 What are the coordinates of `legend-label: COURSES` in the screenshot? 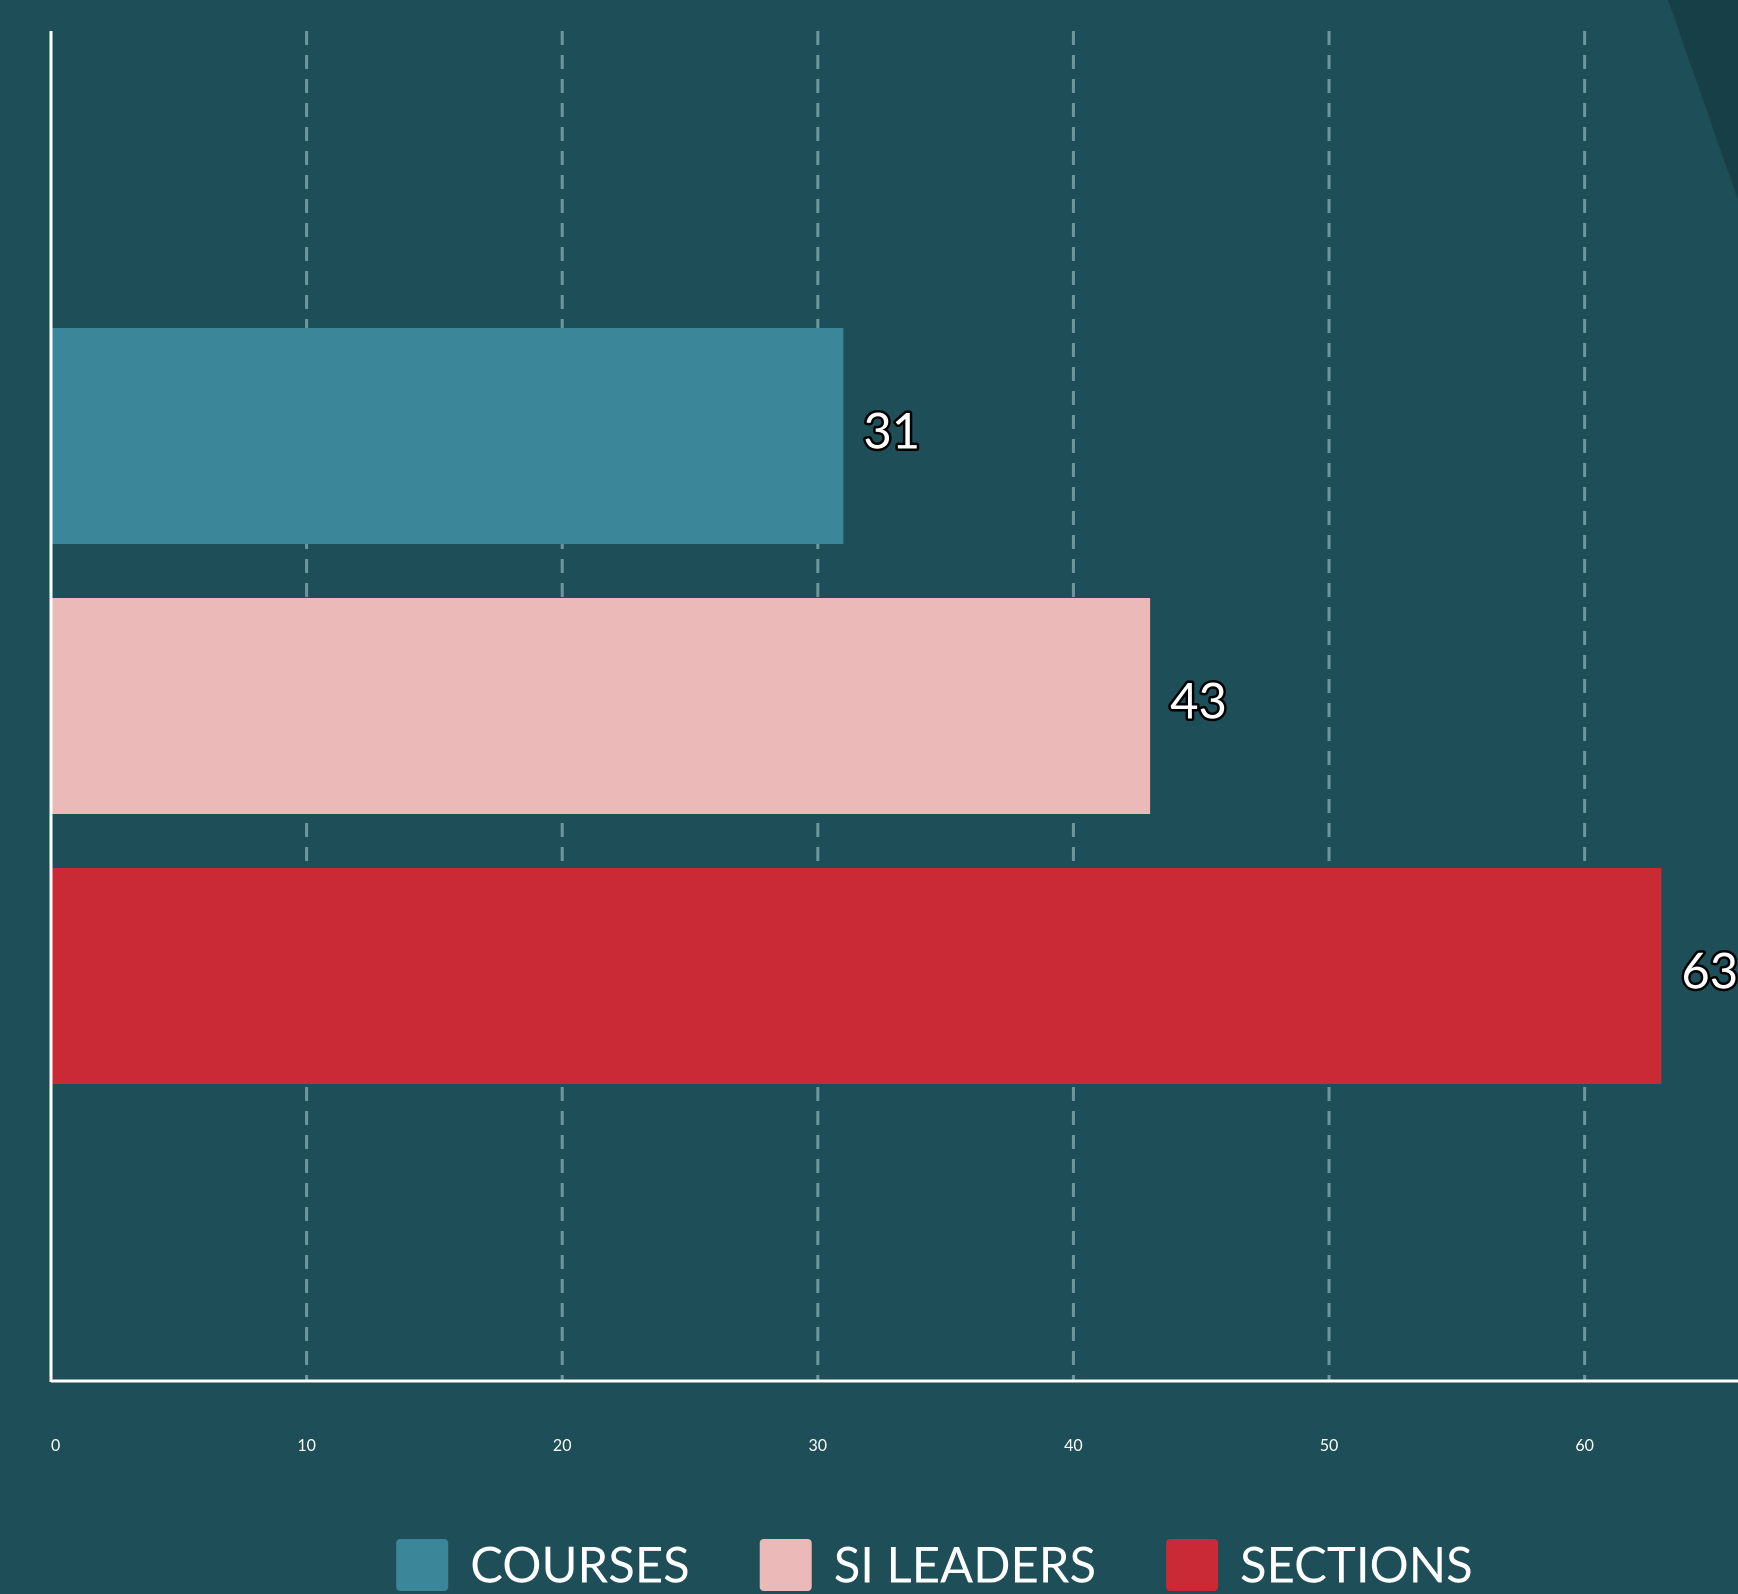 It's located at (579, 1564).